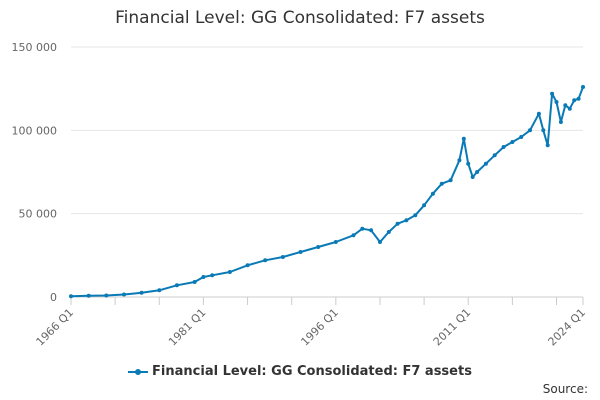  I want to click on legend-marker-icon, so click(138, 372).